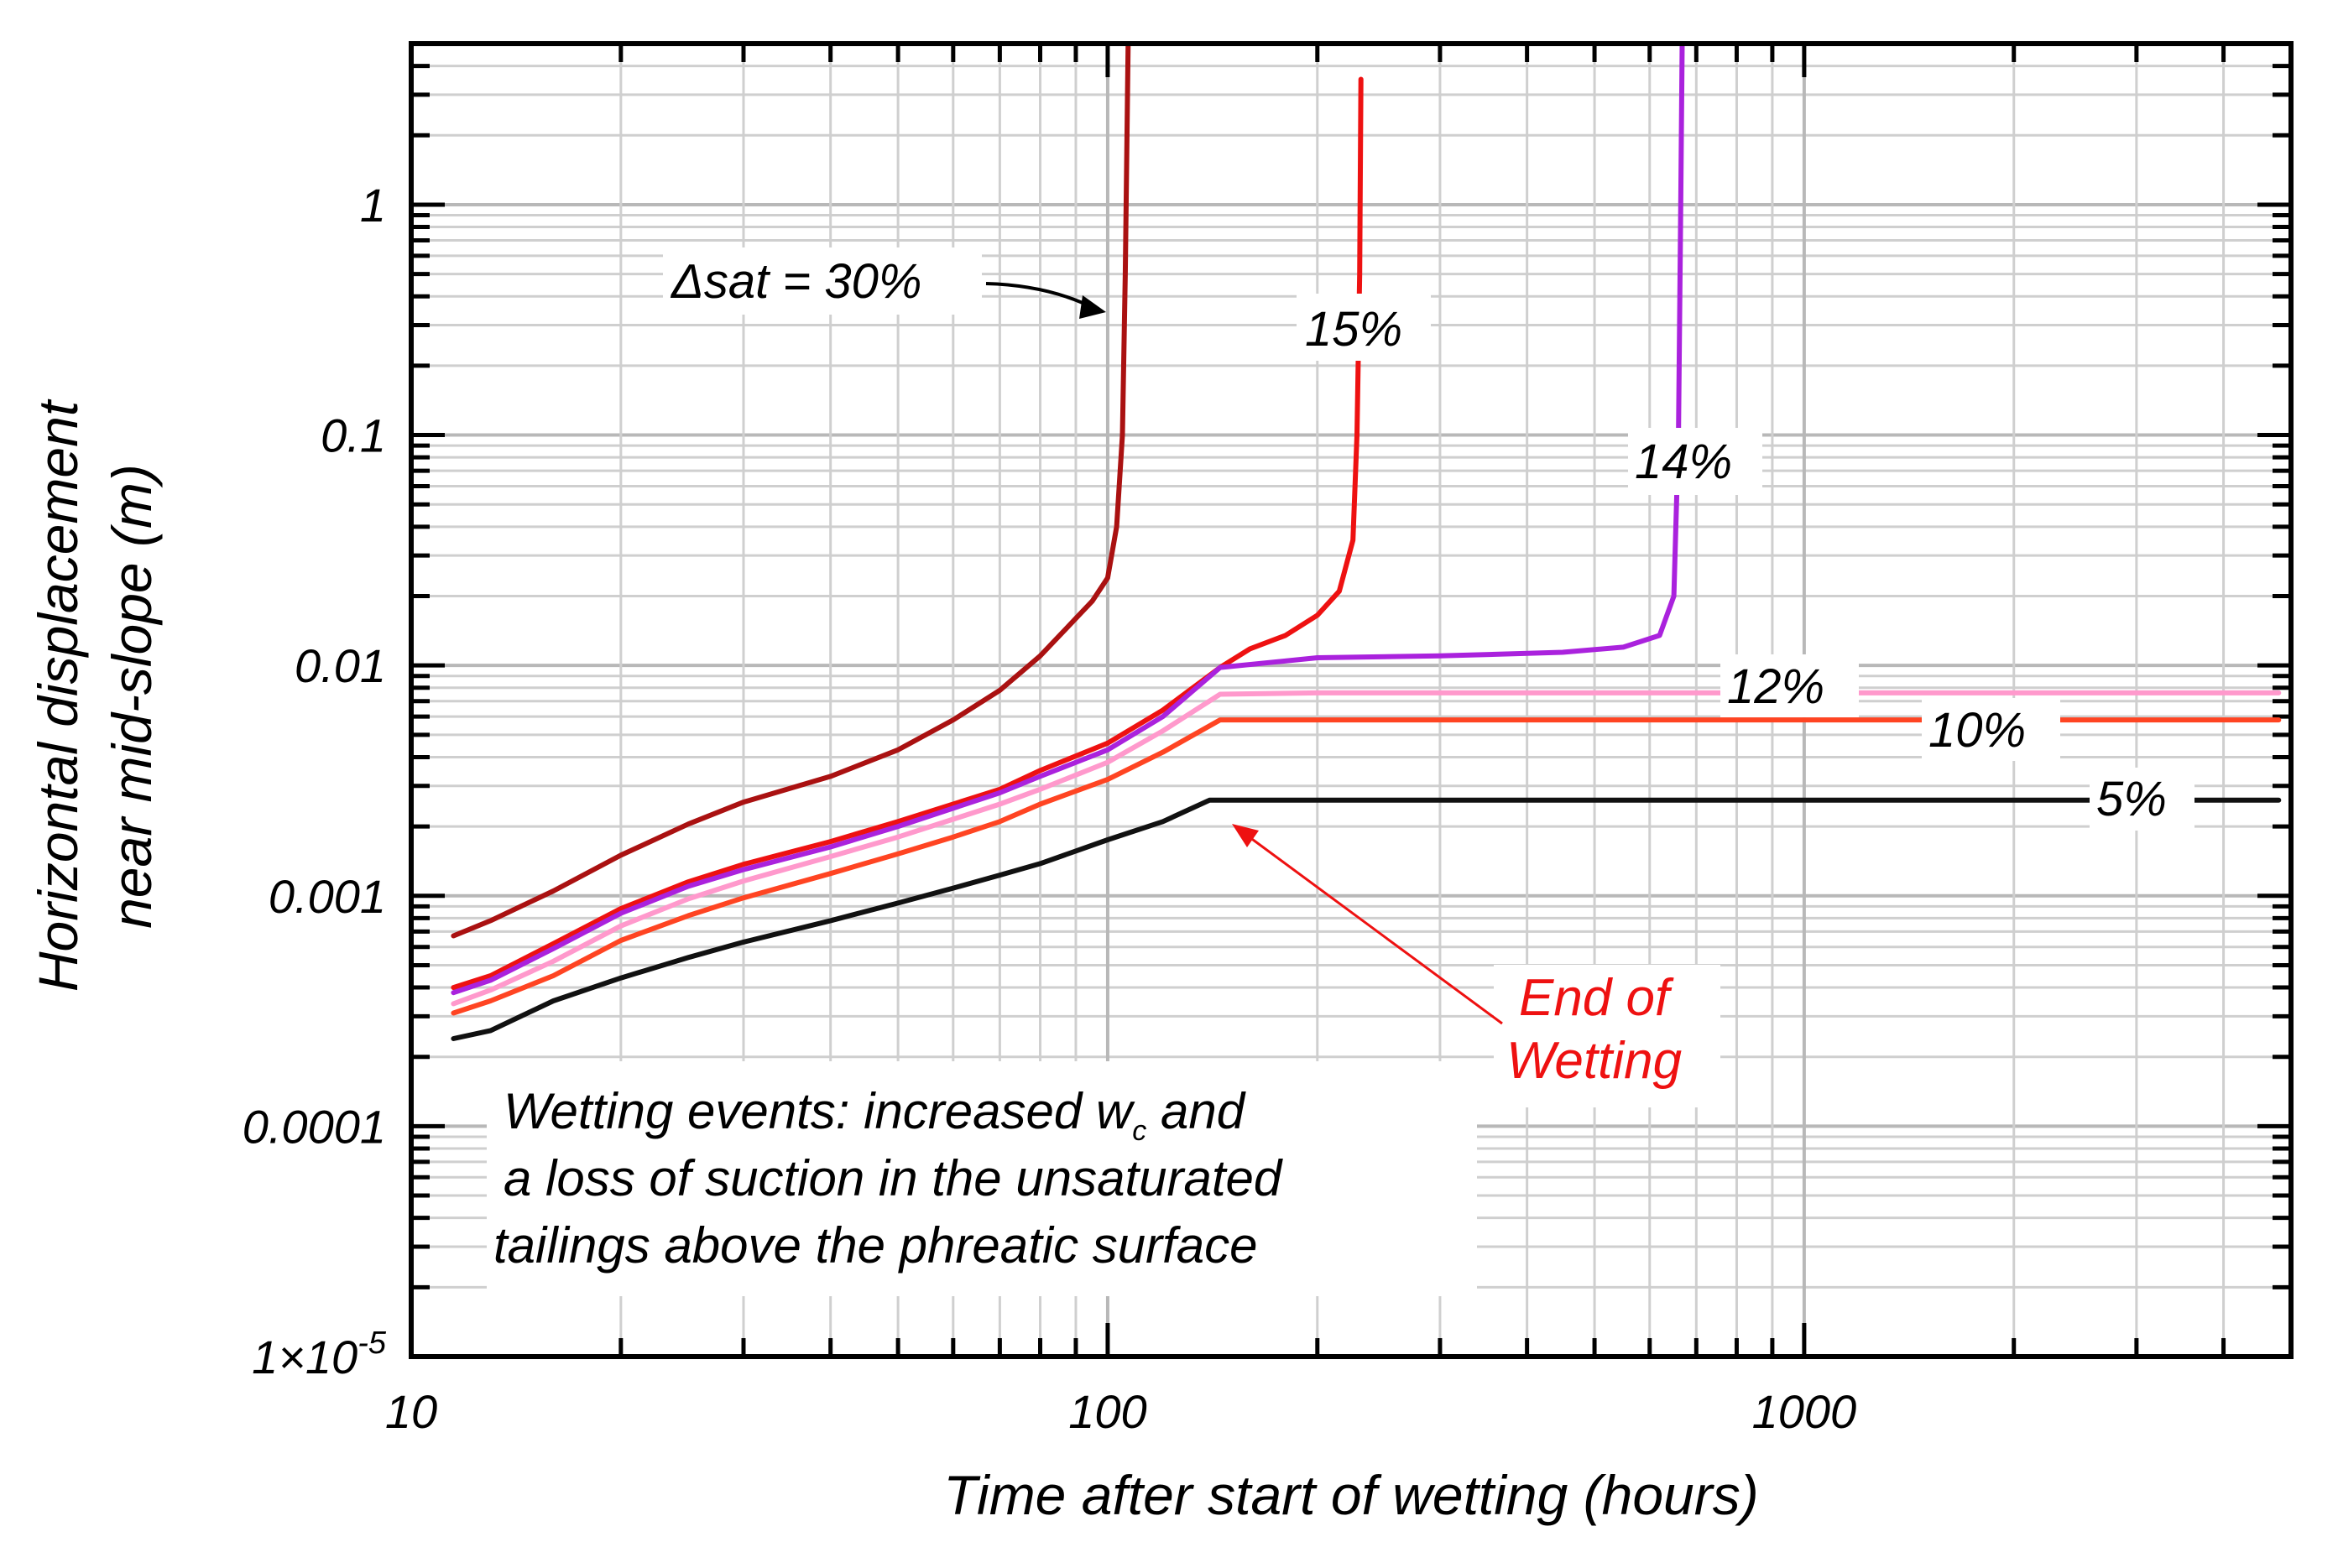 Image resolution: width=2338 pixels, height=1568 pixels. I want to click on label-5: 5%, so click(2142, 800).